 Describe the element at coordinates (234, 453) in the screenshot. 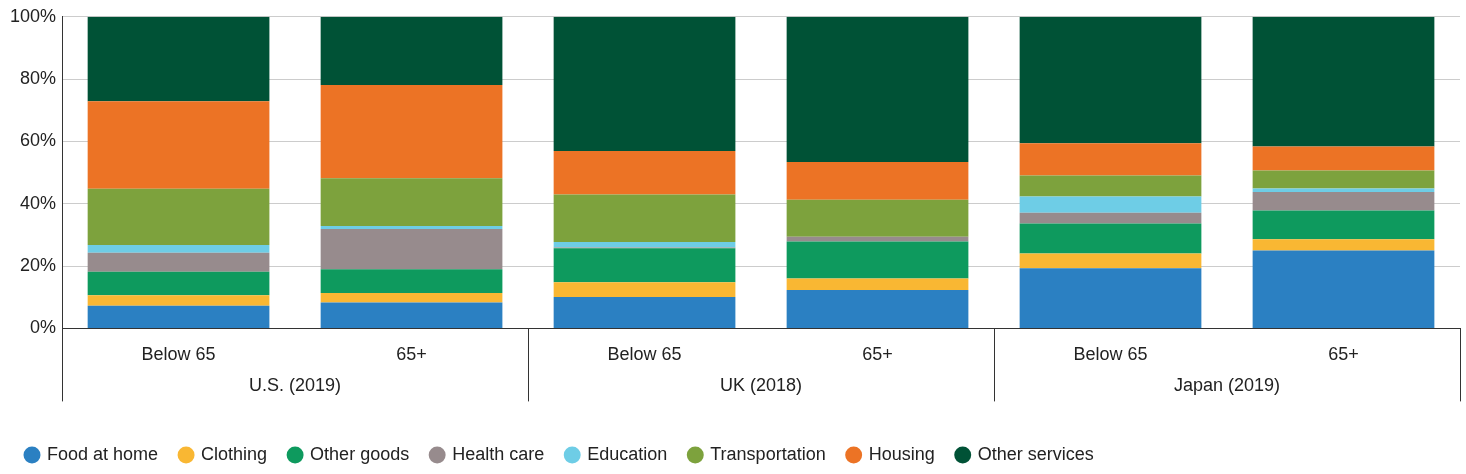

I see `legend-label: Clothing` at that location.